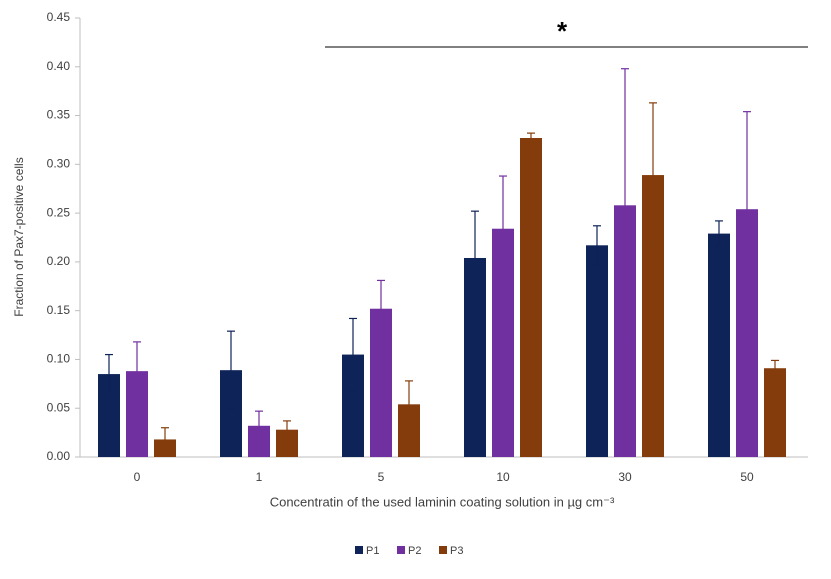 This screenshot has height=579, width=831. Describe the element at coordinates (747, 477) in the screenshot. I see `x-tick-label: 50` at that location.